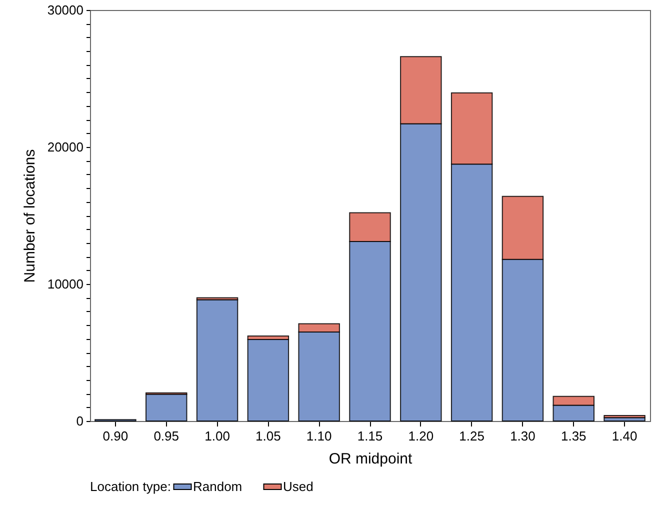 The width and height of the screenshot is (654, 507). I want to click on y-tick-label: 10000, so click(65, 284).